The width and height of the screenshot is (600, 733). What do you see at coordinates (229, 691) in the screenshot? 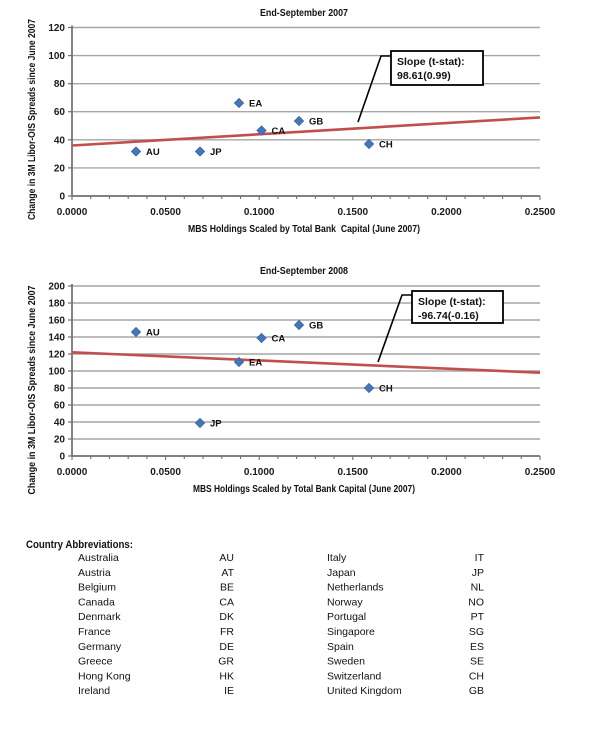
I see `svg-text: IE` at bounding box center [229, 691].